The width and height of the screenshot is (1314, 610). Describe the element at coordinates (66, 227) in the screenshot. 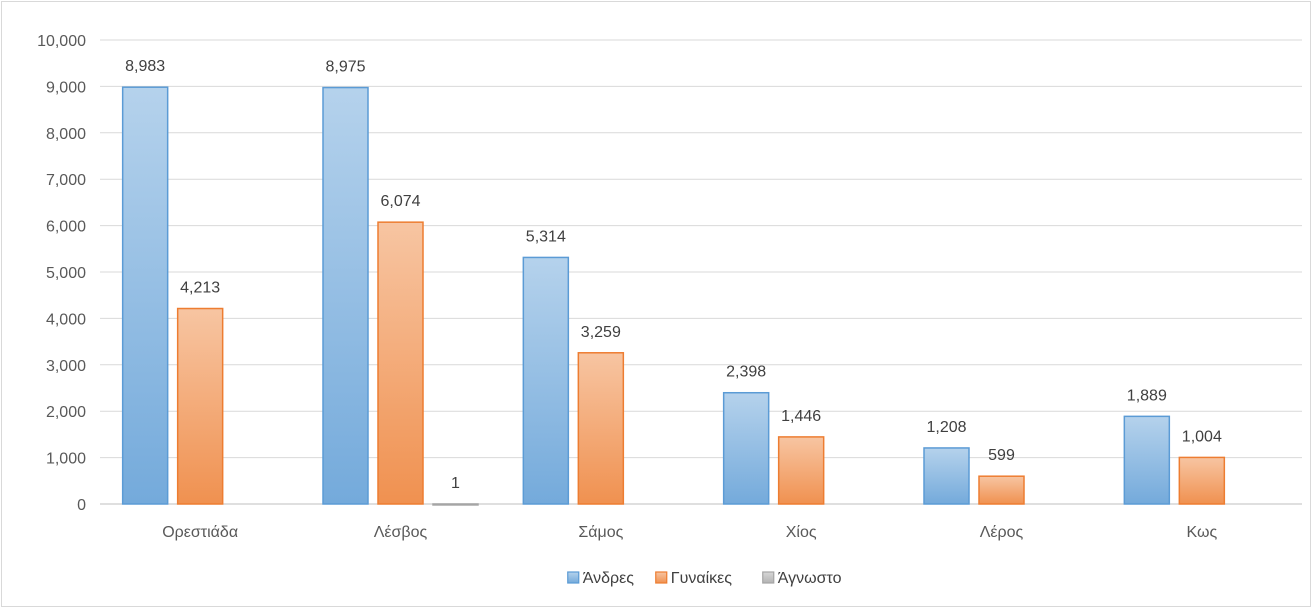

I see `y-tick-label: 6,000` at that location.